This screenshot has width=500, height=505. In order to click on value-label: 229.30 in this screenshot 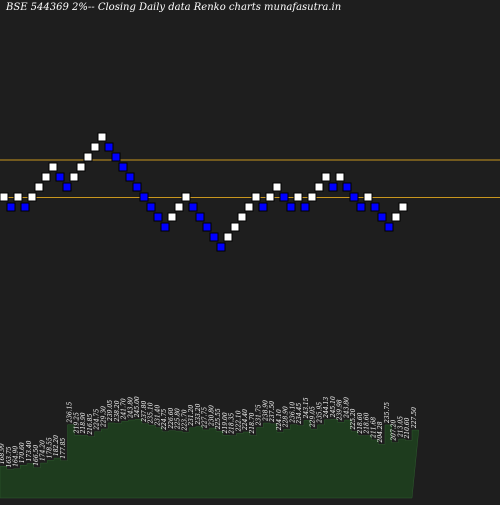, I will do `click(103, 417)`.